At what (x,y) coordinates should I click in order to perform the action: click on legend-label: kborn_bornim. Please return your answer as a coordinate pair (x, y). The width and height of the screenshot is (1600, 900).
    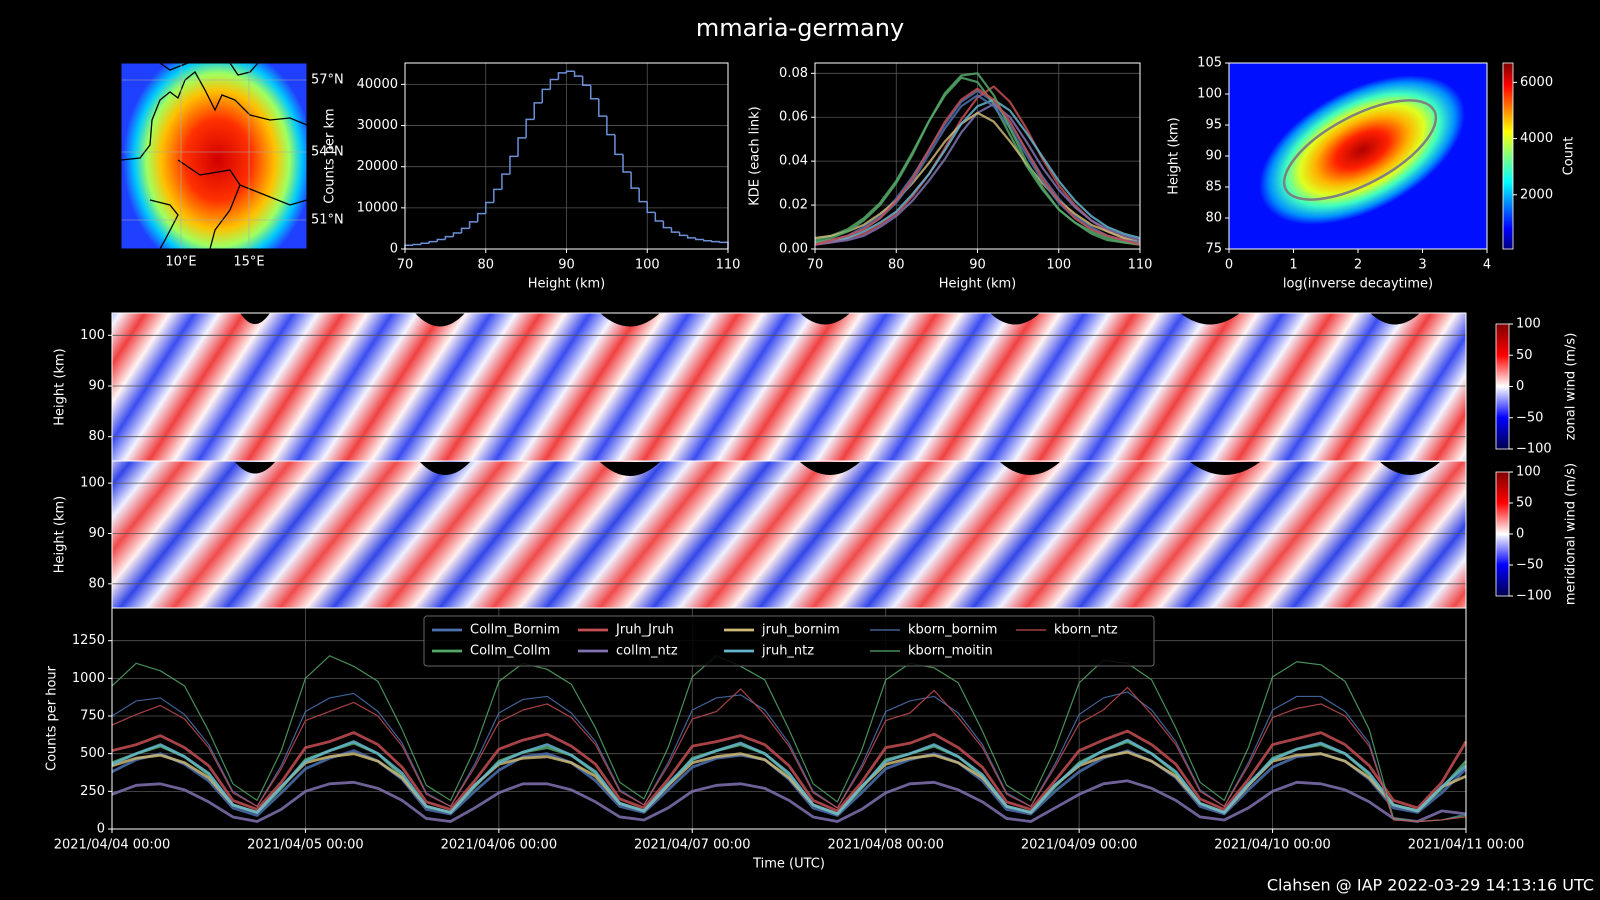
    Looking at the image, I should click on (952, 630).